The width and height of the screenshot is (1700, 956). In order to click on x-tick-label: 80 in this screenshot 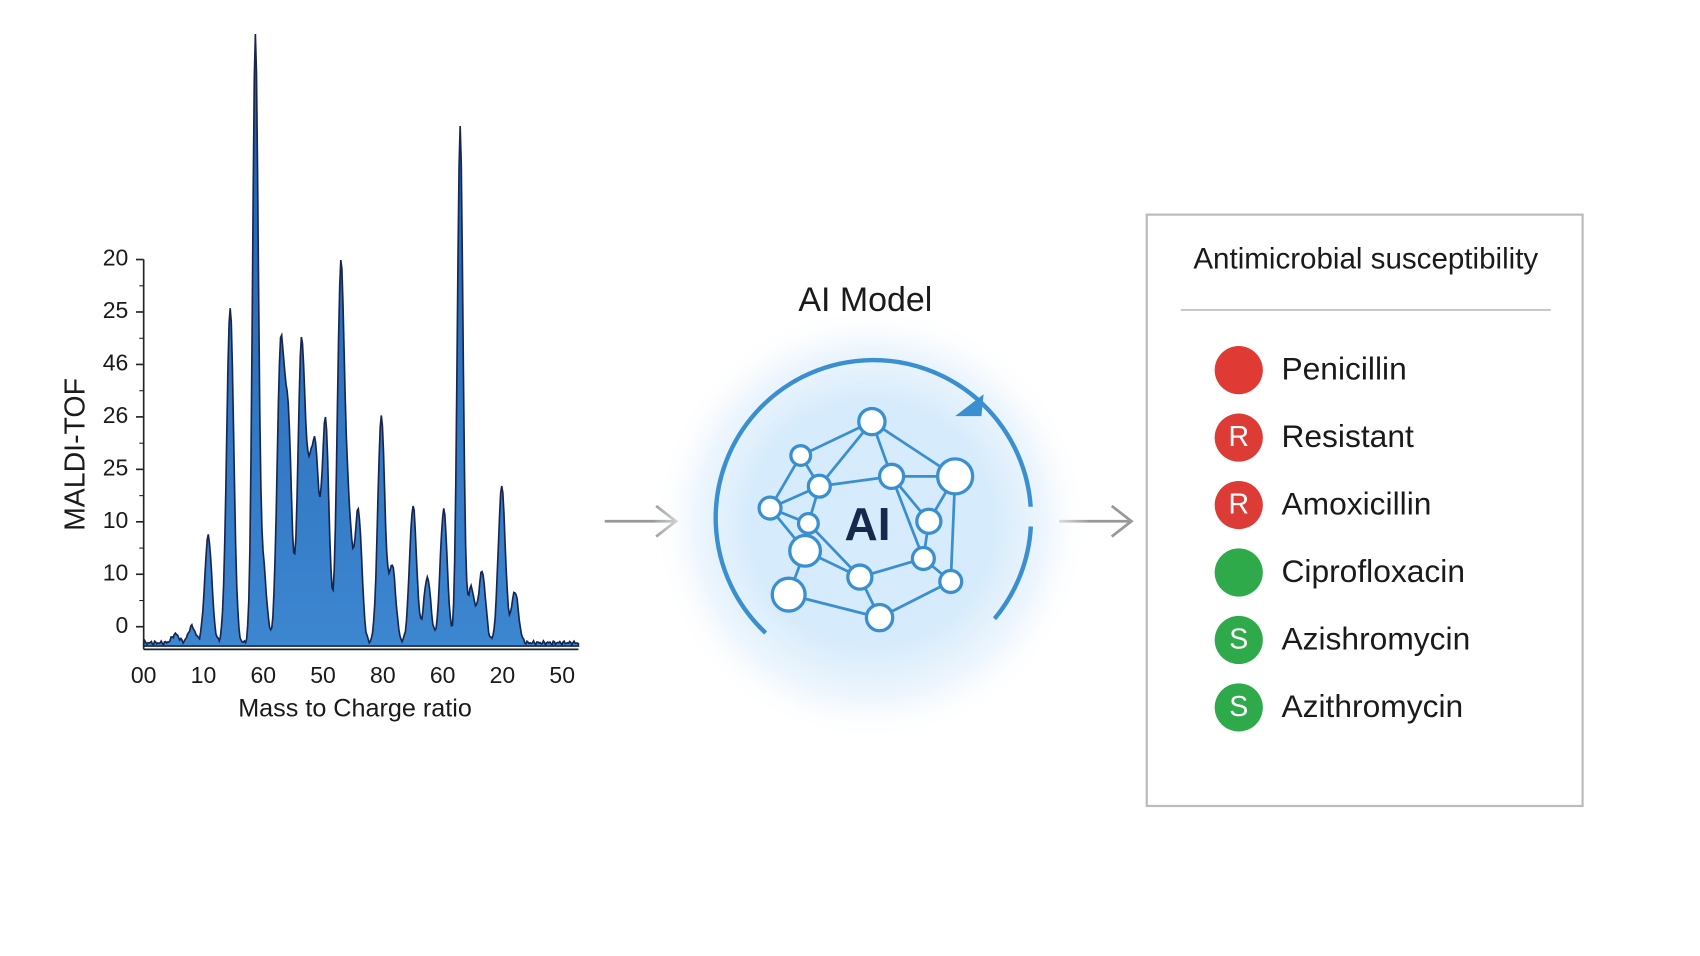, I will do `click(383, 675)`.